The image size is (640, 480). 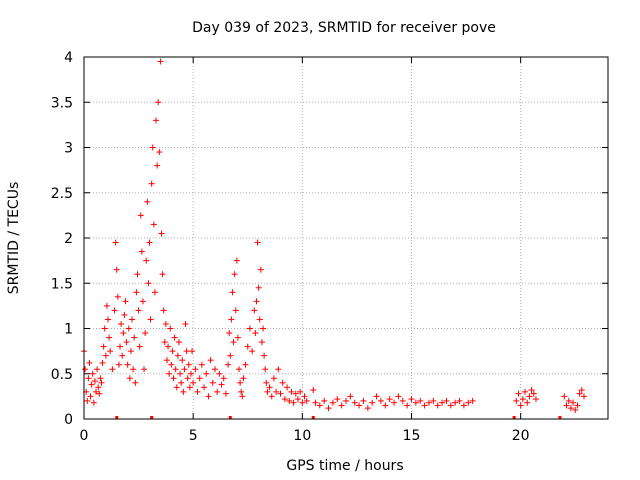 What do you see at coordinates (68, 58) in the screenshot?
I see `y-tick-label: 4` at bounding box center [68, 58].